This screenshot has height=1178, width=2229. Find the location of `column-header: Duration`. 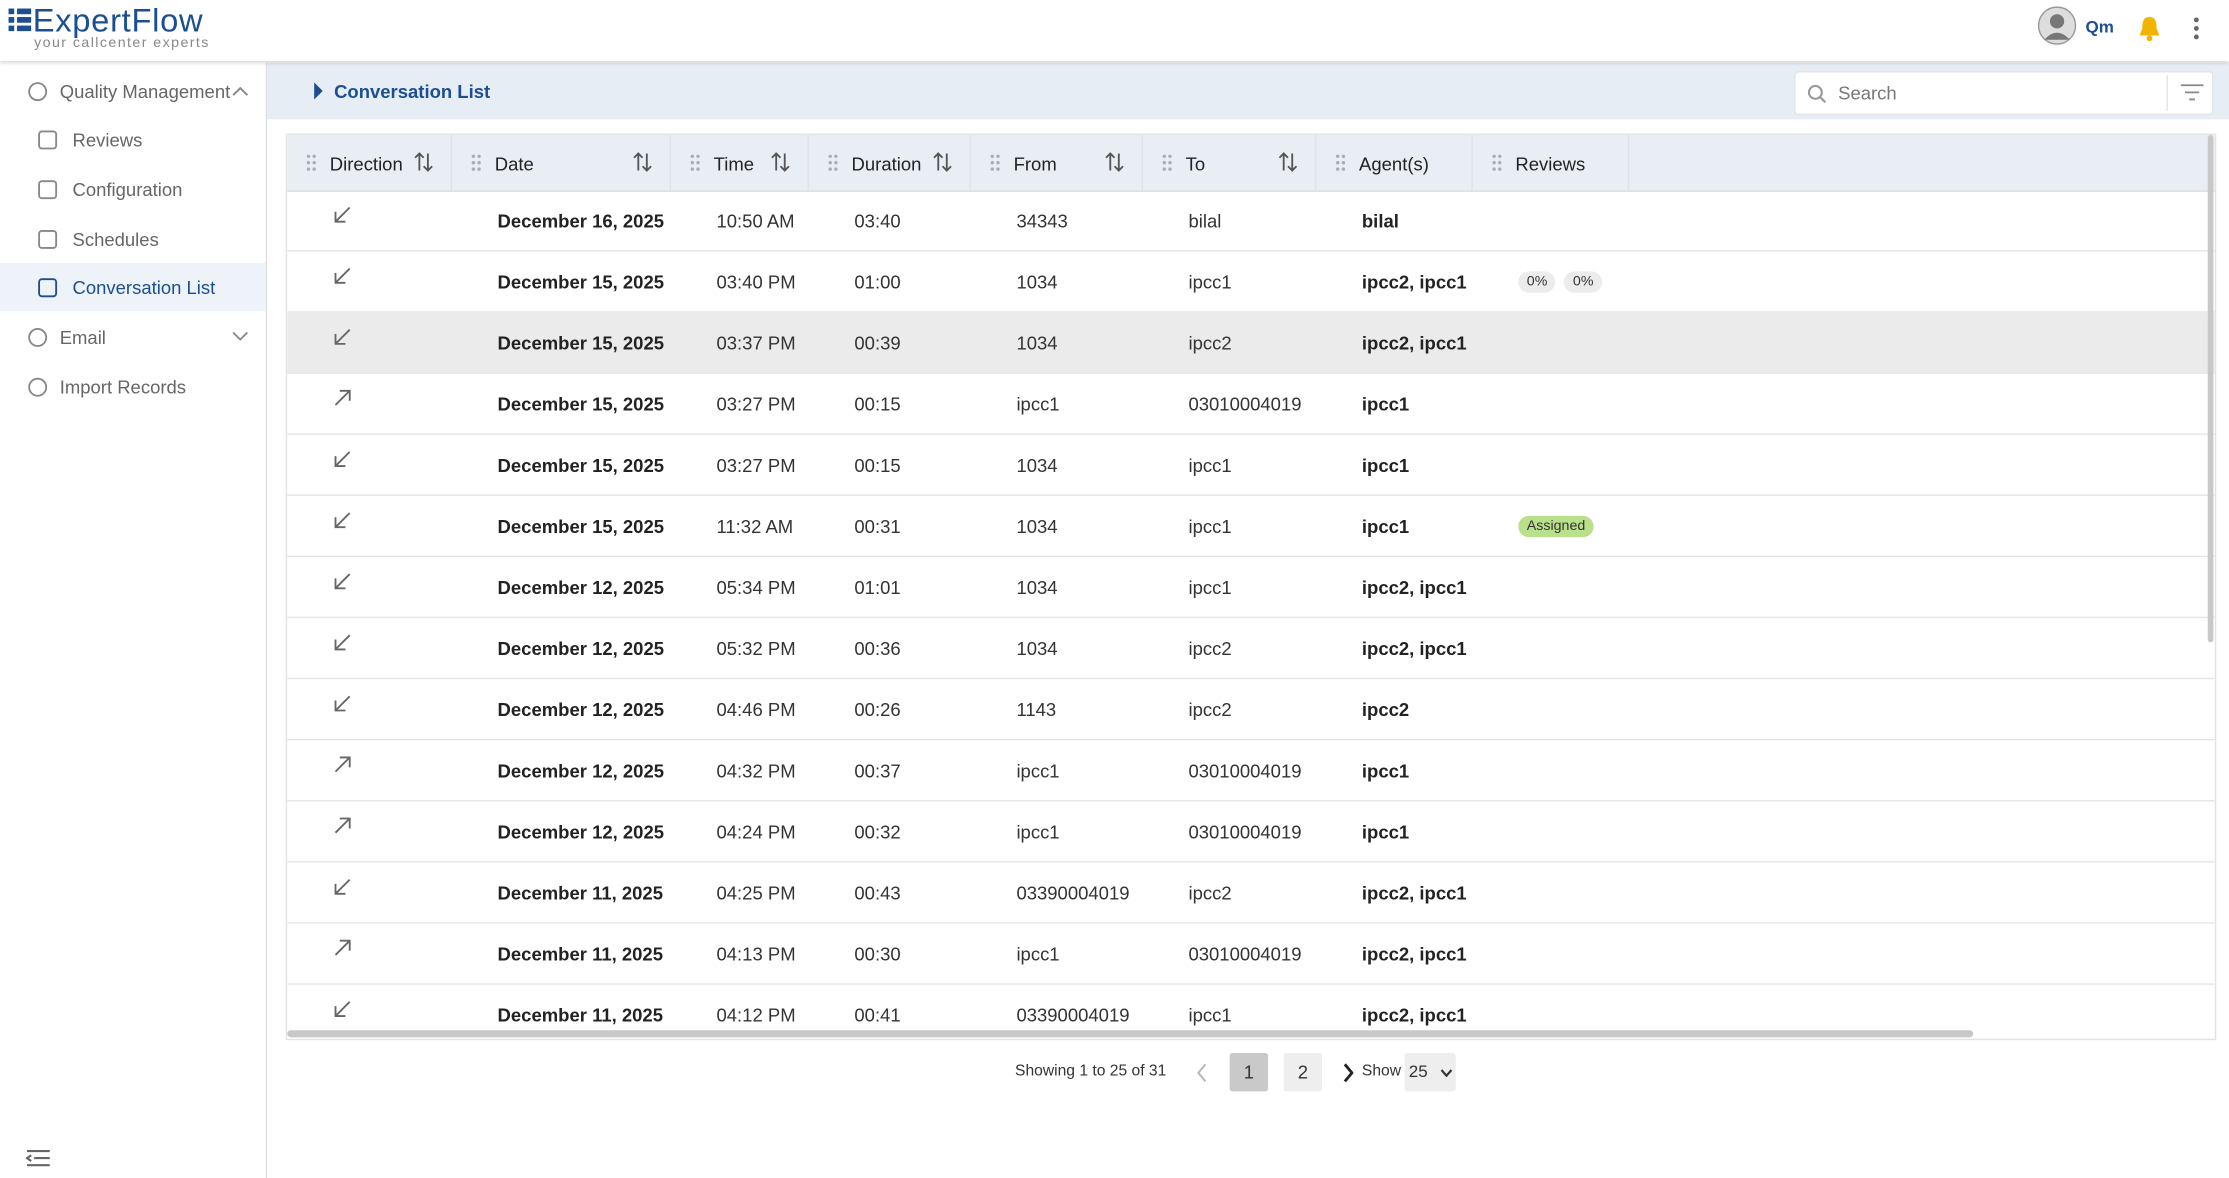

column-header: Duration is located at coordinates (890, 162).